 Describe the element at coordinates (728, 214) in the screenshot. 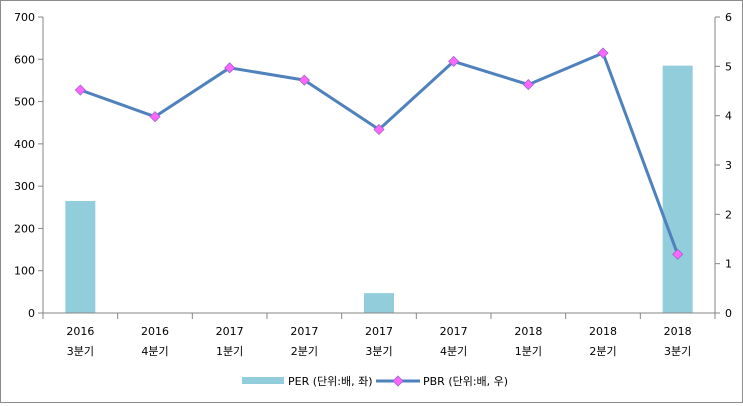

I see `y-right-tick-label: 2` at that location.